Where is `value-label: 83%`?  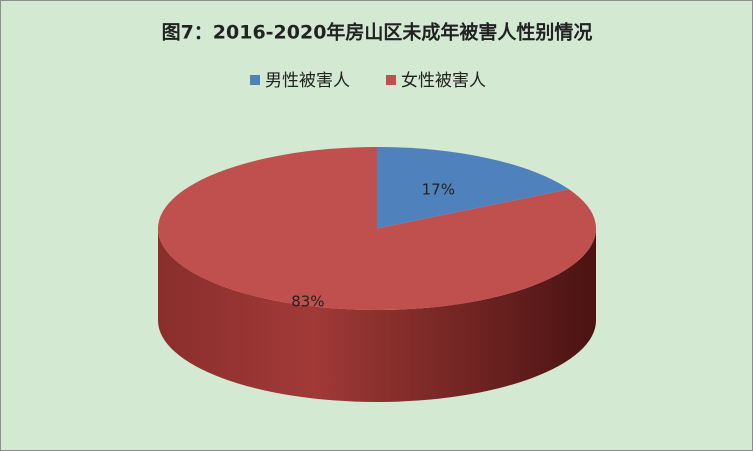 value-label: 83% is located at coordinates (307, 301).